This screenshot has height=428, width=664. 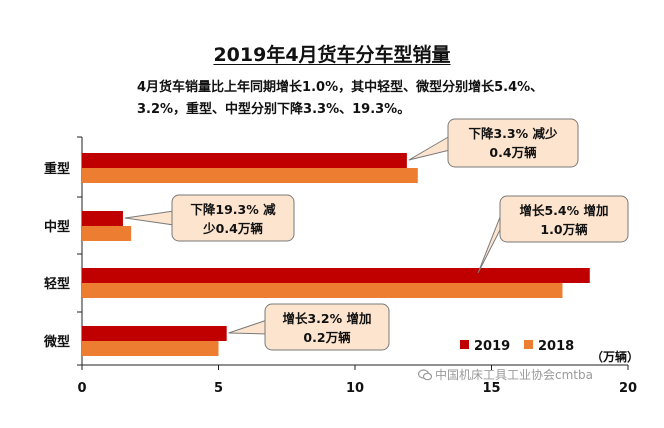 I want to click on subtitle-line-1: 4月货车销量比上年同期增长1.0%，其中轻型、微型分别增长5.4%、, so click(x=340, y=87).